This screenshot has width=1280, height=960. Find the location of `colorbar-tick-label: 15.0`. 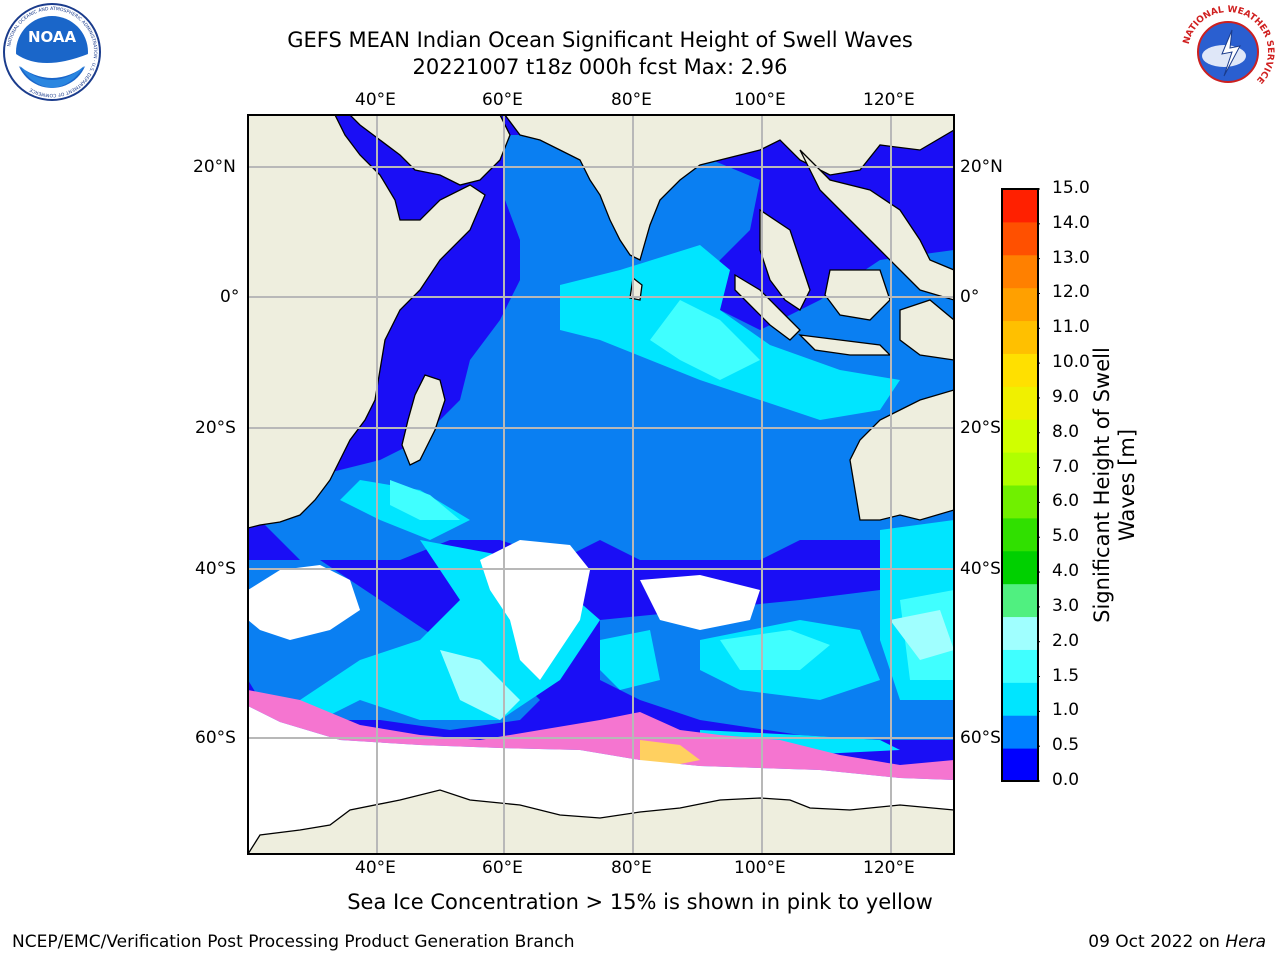

colorbar-tick-label: 15.0 is located at coordinates (1071, 188).